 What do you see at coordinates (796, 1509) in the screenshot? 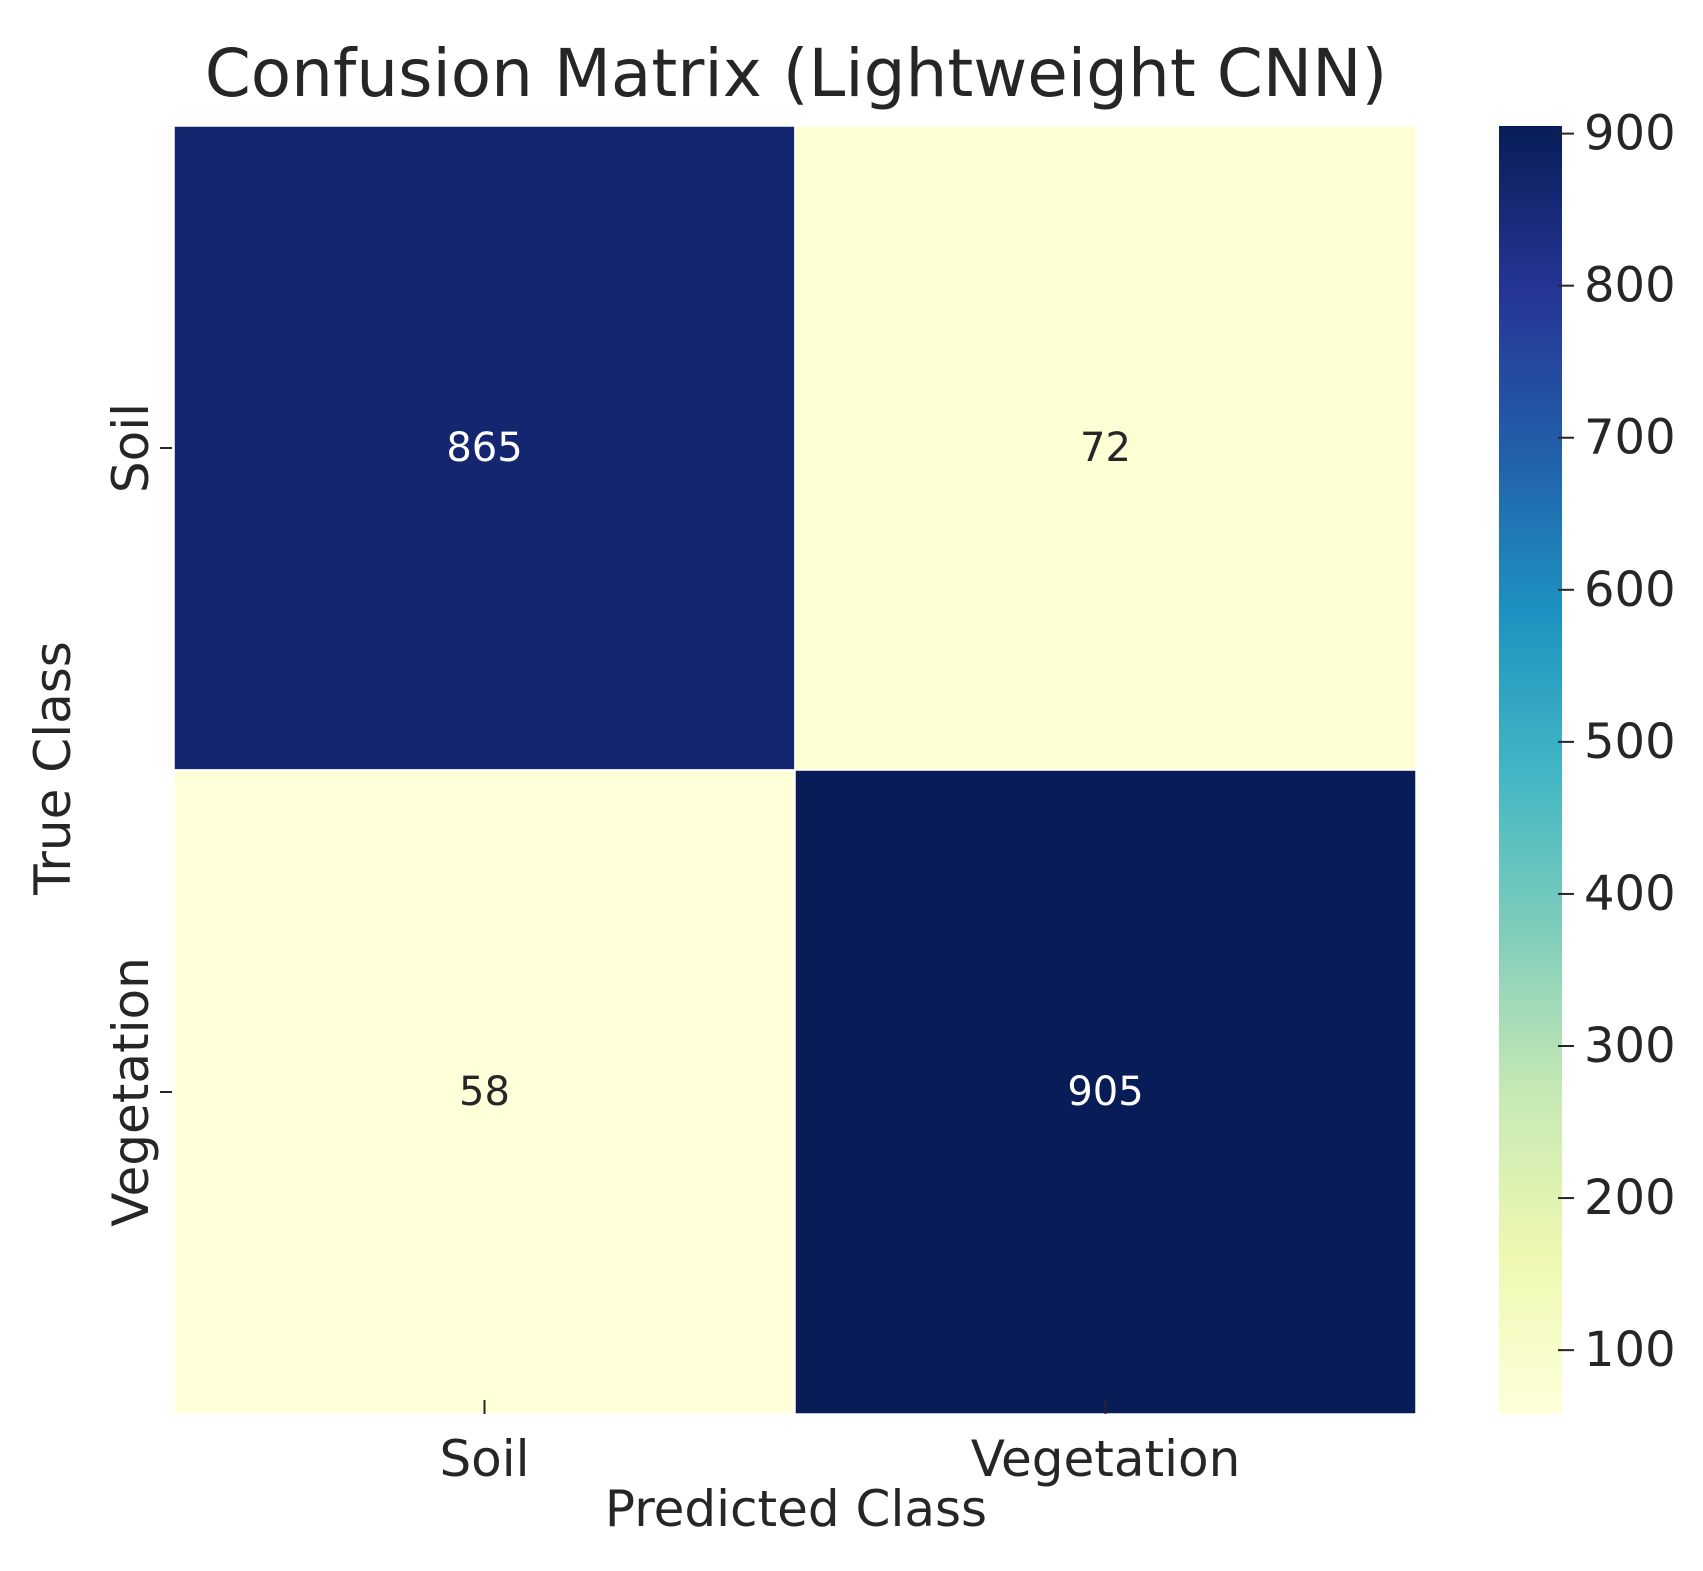
I see `x-axis-label: Predicted Class` at bounding box center [796, 1509].